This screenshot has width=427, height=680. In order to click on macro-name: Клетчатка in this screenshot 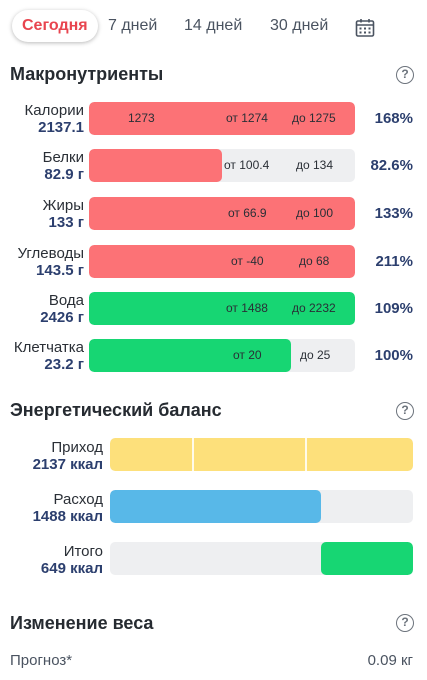, I will do `click(48, 347)`.